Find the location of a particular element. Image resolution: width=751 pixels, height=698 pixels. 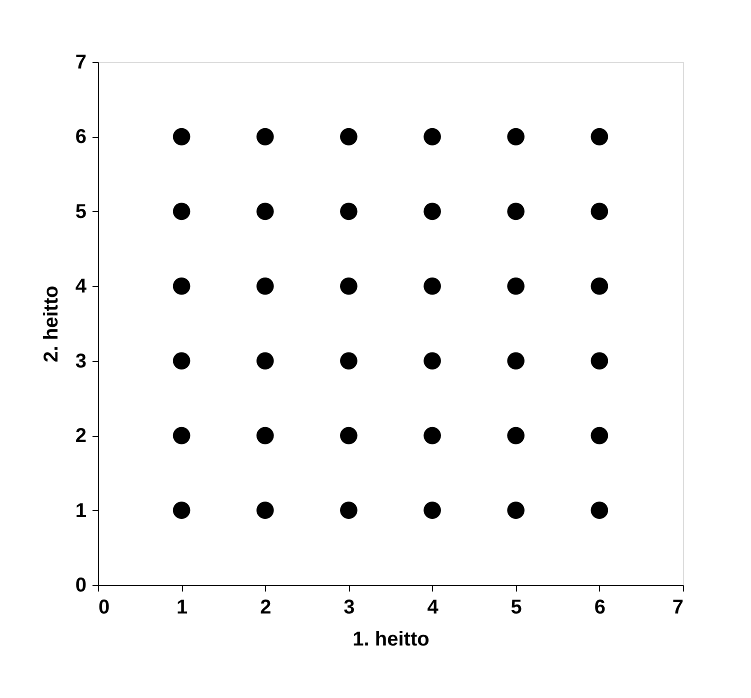

y-tick-label: 7 is located at coordinates (80, 63).